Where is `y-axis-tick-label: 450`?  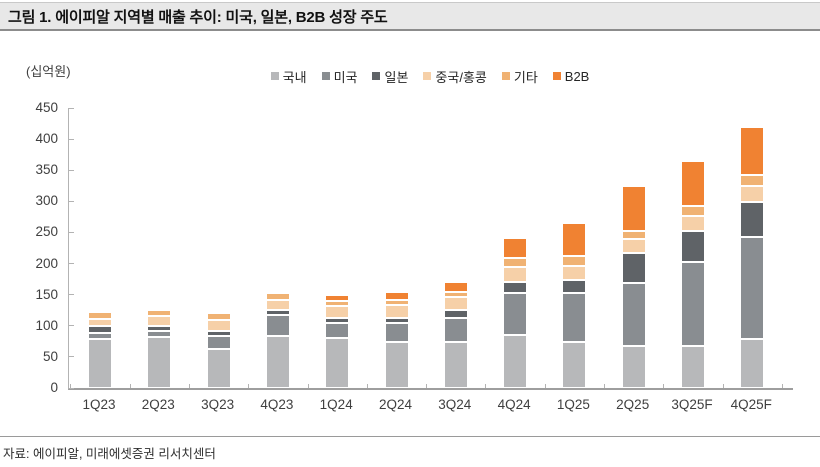
y-axis-tick-label: 450 is located at coordinates (46, 107).